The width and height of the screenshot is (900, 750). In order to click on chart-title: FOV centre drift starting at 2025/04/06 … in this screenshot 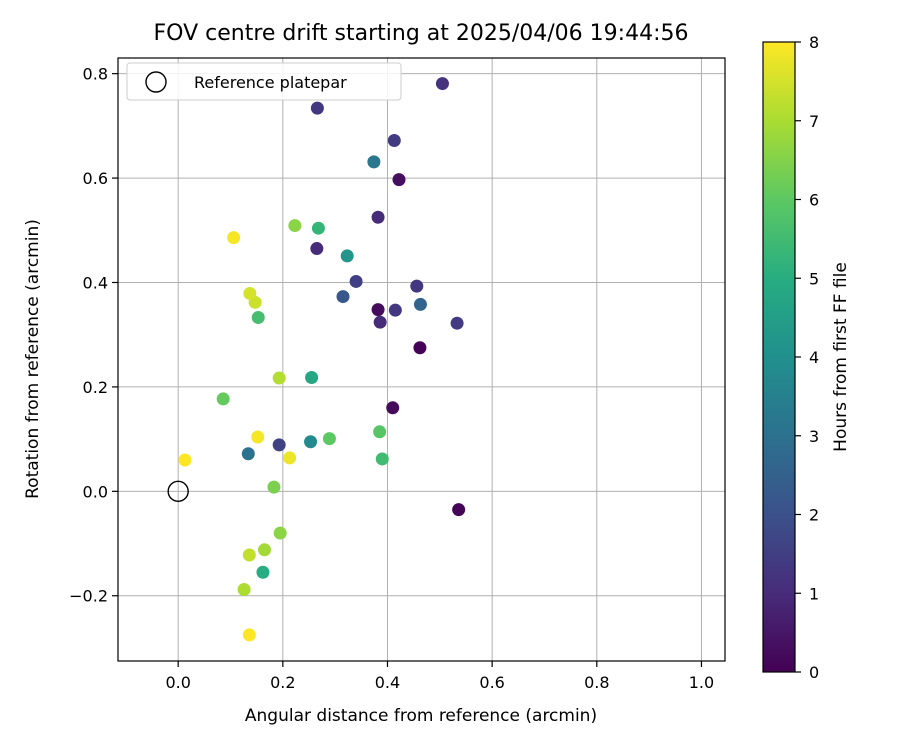, I will do `click(421, 33)`.